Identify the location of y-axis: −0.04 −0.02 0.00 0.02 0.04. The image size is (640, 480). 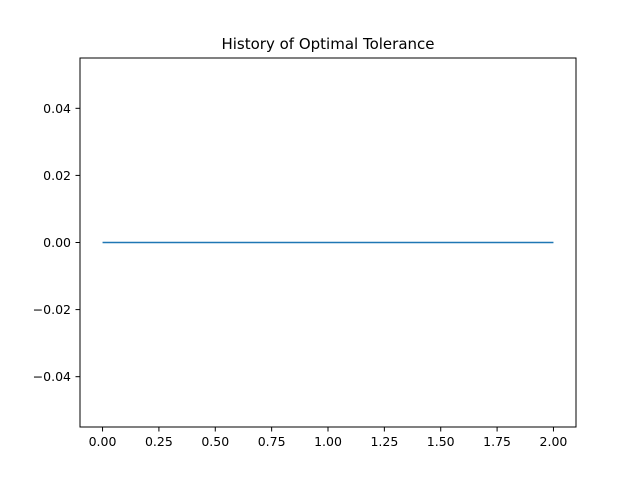
(56, 242).